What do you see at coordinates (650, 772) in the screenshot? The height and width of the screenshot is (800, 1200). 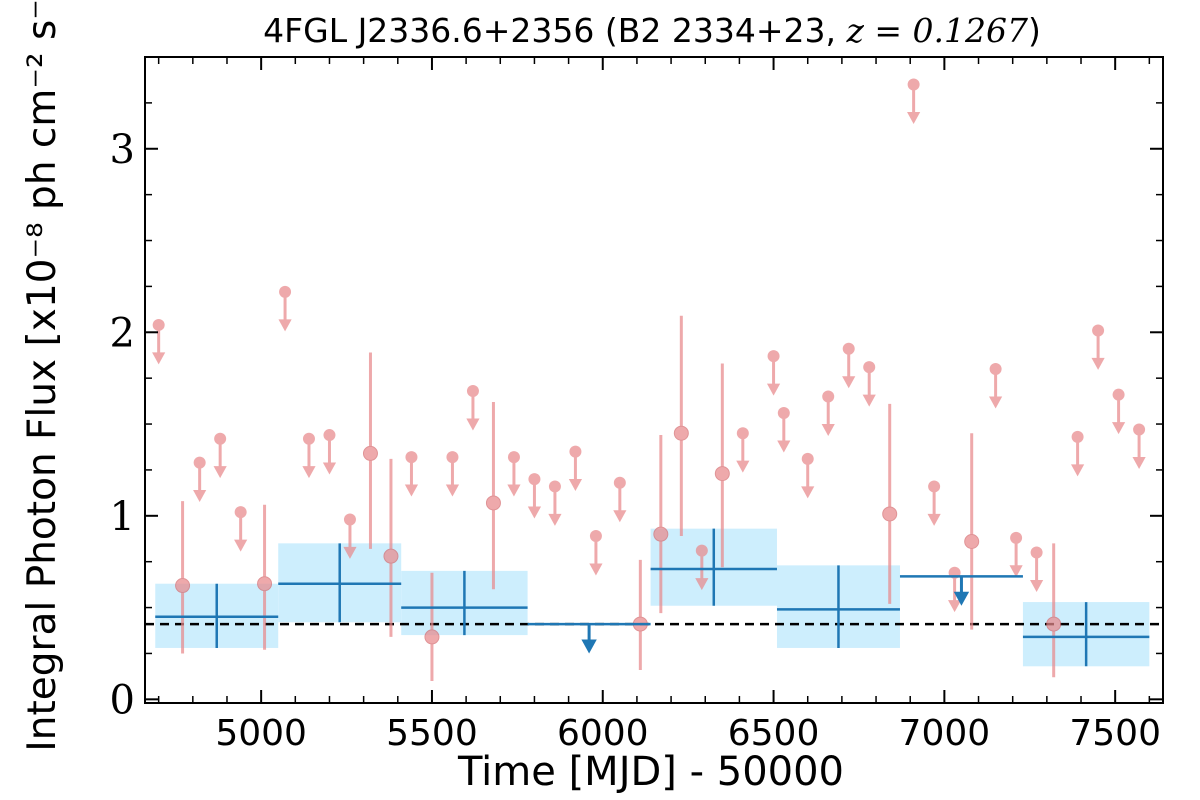 I see `x-axis-label: Time [MJD] - 50000` at bounding box center [650, 772].